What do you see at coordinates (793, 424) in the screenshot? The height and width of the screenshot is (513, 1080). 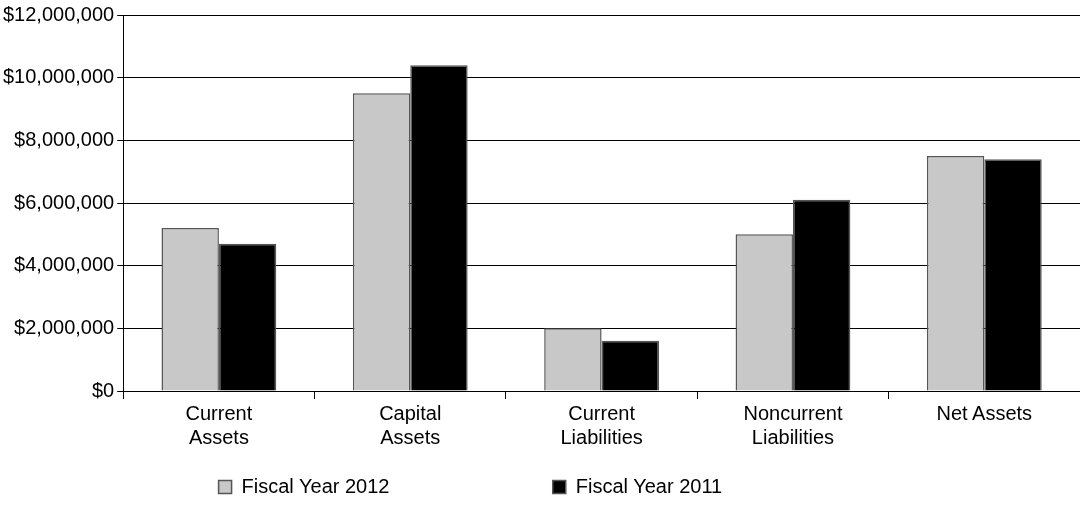 I see `x-tick-label: Noncurrent Liabilities` at bounding box center [793, 424].